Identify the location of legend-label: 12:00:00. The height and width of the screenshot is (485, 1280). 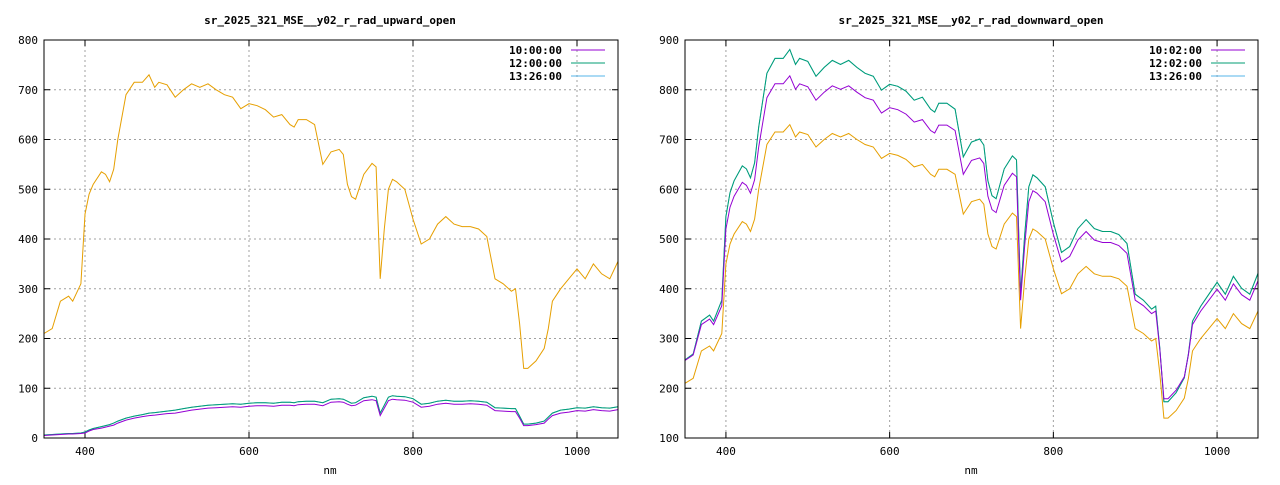
(535, 63).